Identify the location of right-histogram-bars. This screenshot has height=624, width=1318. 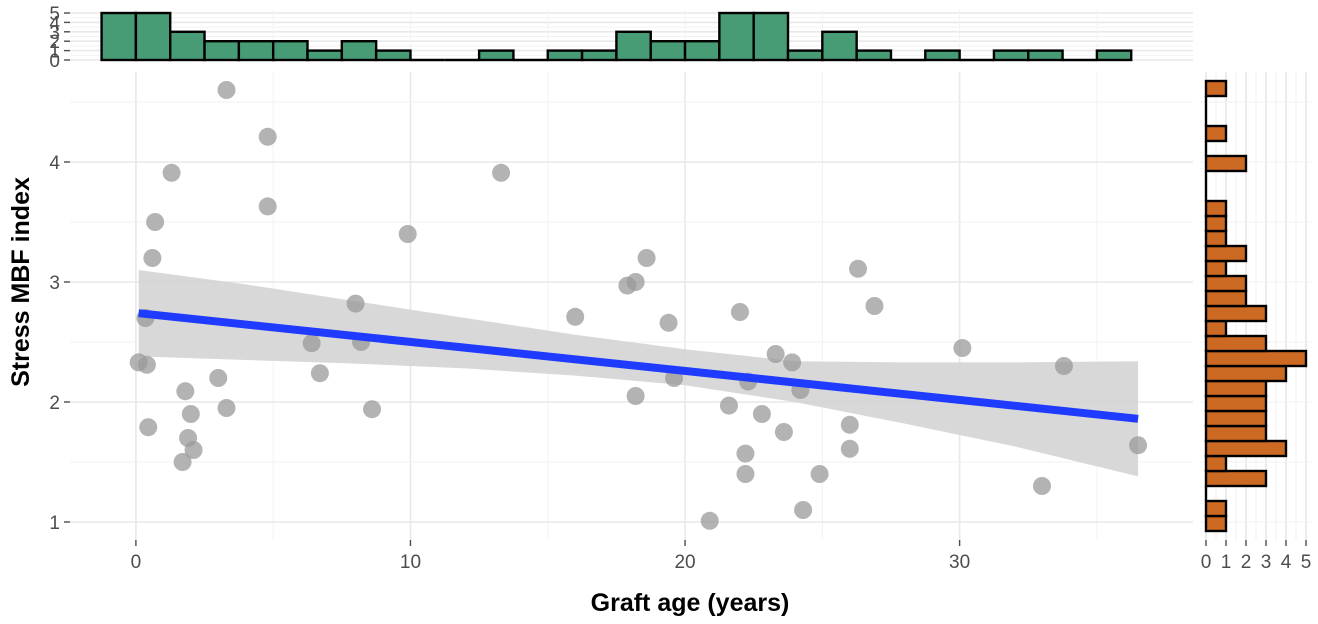
(1256, 306).